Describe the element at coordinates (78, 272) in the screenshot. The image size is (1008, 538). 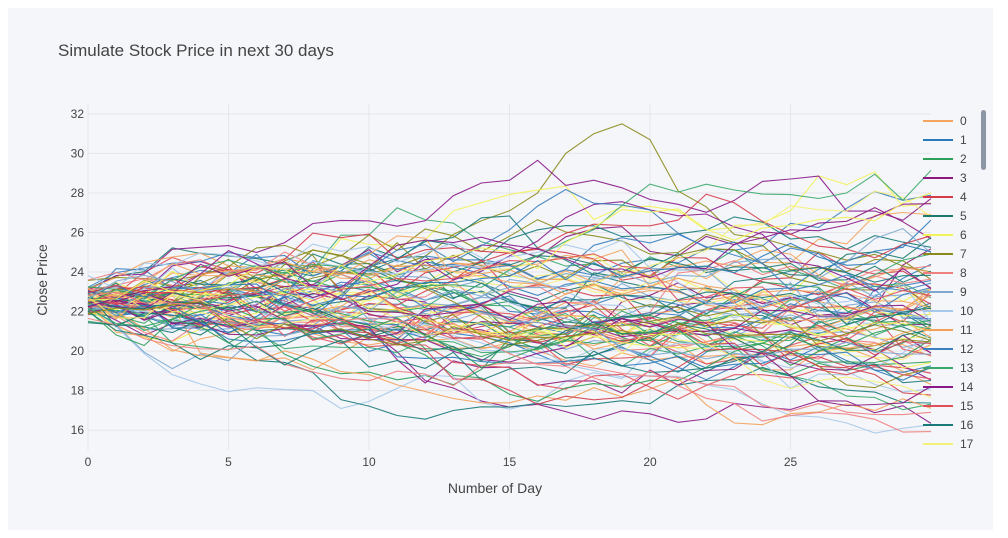
I see `y-tick-label: 24` at that location.